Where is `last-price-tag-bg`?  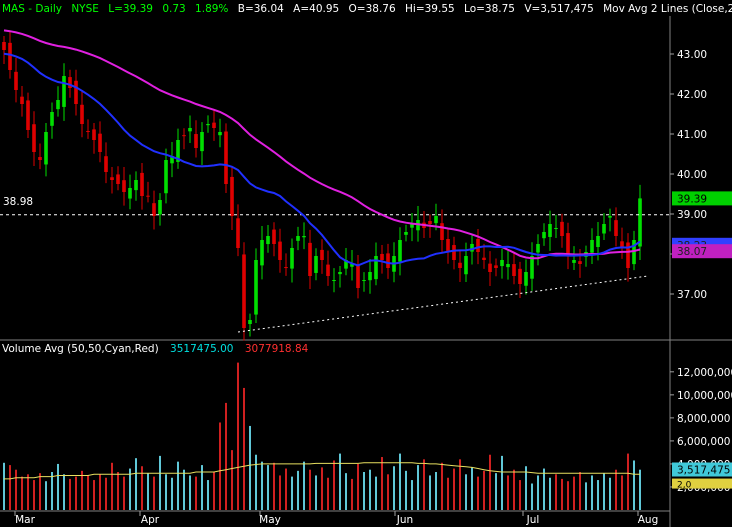 last-price-tag-bg is located at coordinates (702, 198).